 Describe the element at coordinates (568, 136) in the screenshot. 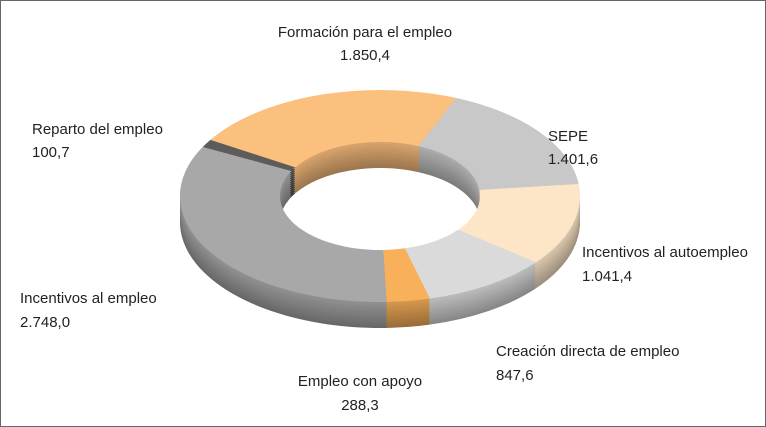

I see `slice-label: SEPE` at that location.